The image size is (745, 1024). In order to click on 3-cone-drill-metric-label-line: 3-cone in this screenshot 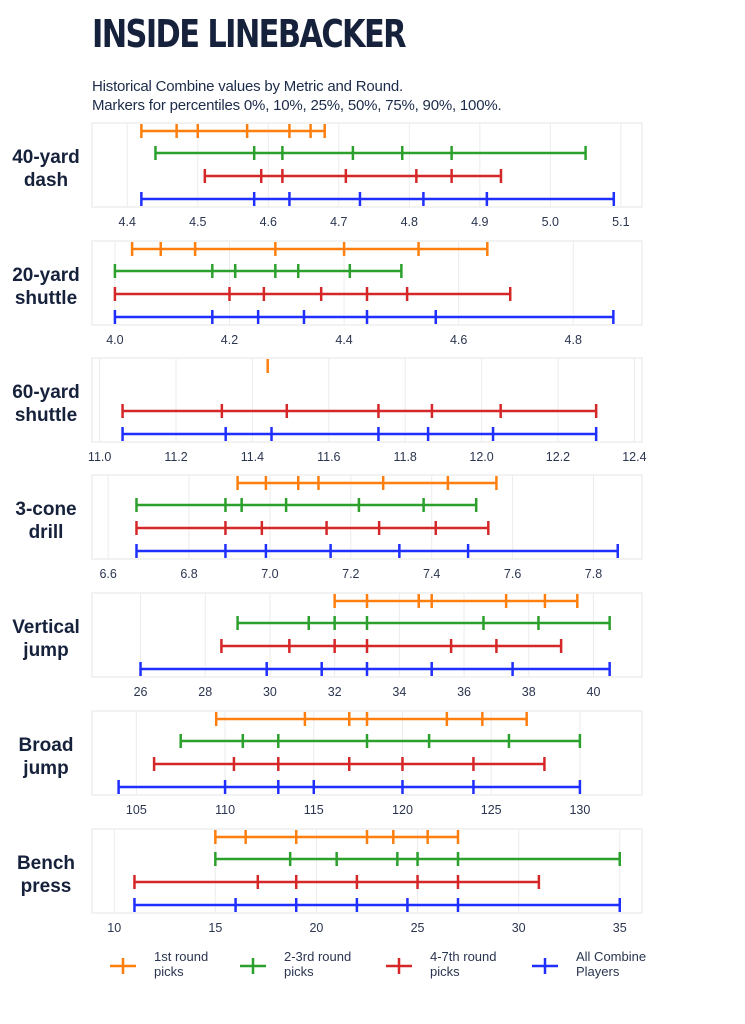, I will do `click(45, 509)`.